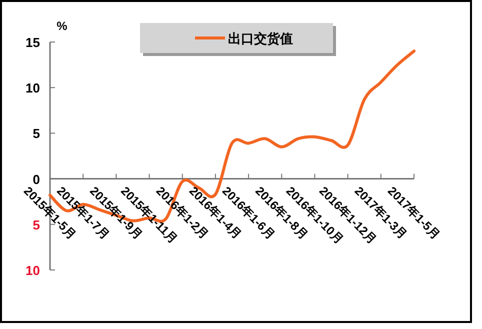 The width and height of the screenshot is (482, 329). I want to click on legend-label: 出口交货值, so click(260, 38).